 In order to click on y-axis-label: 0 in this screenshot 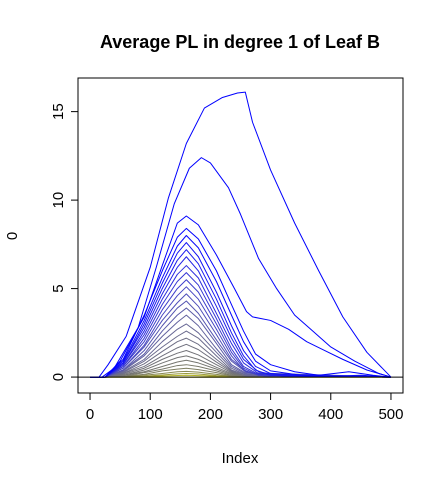, I will do `click(12, 236)`.